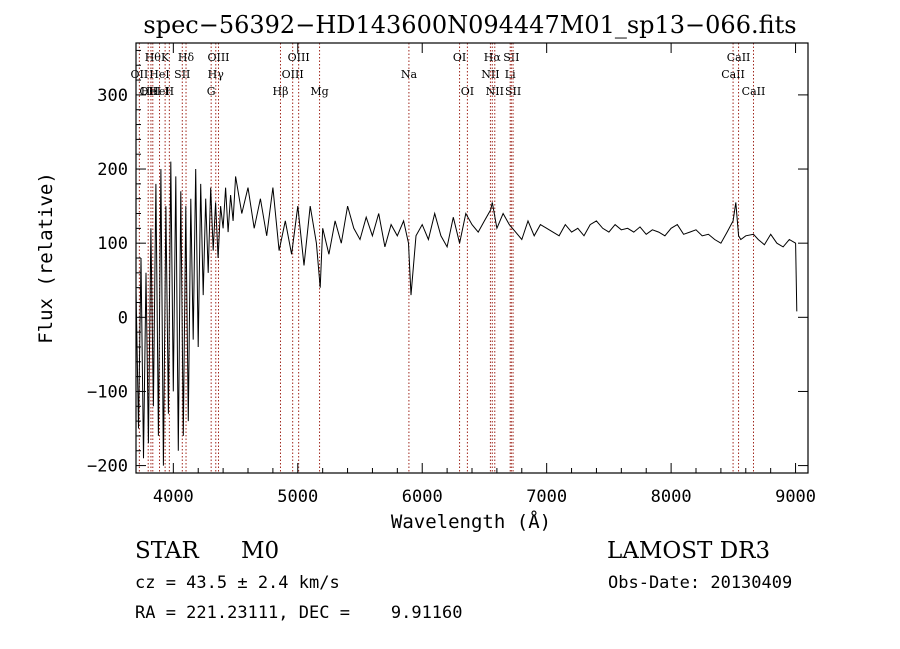 Image resolution: width=900 pixels, height=649 pixels. What do you see at coordinates (112, 96) in the screenshot?
I see `y-tick-label: 300` at bounding box center [112, 96].